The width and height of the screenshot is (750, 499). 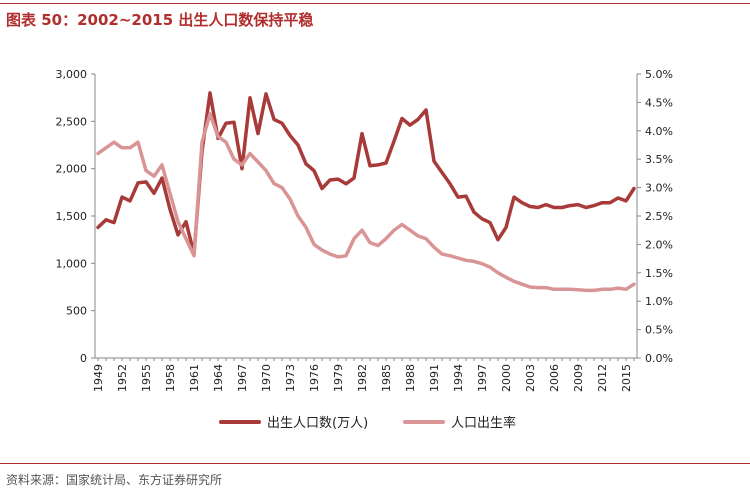 What do you see at coordinates (122, 378) in the screenshot?
I see `x-tick-label: 1952` at bounding box center [122, 378].